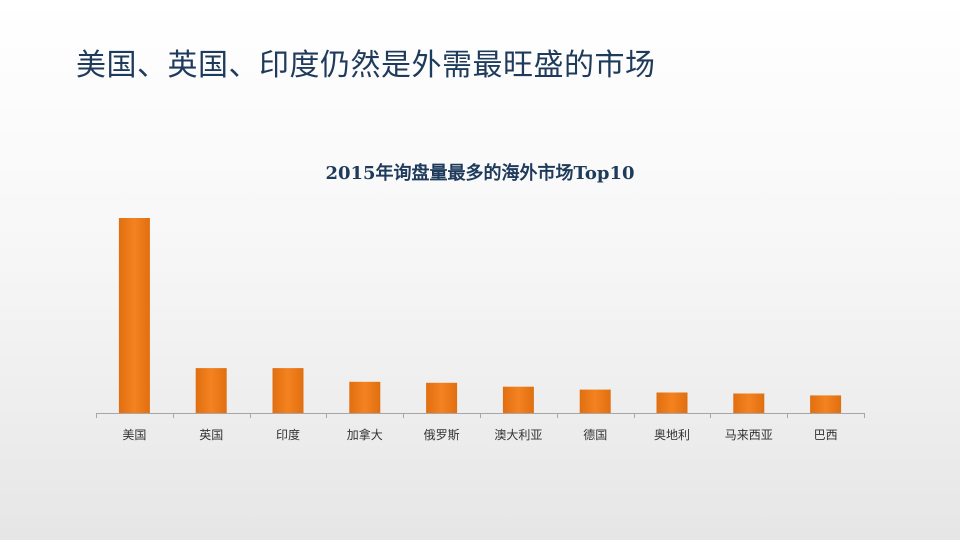  Describe the element at coordinates (480, 415) in the screenshot. I see `x-axis` at that location.